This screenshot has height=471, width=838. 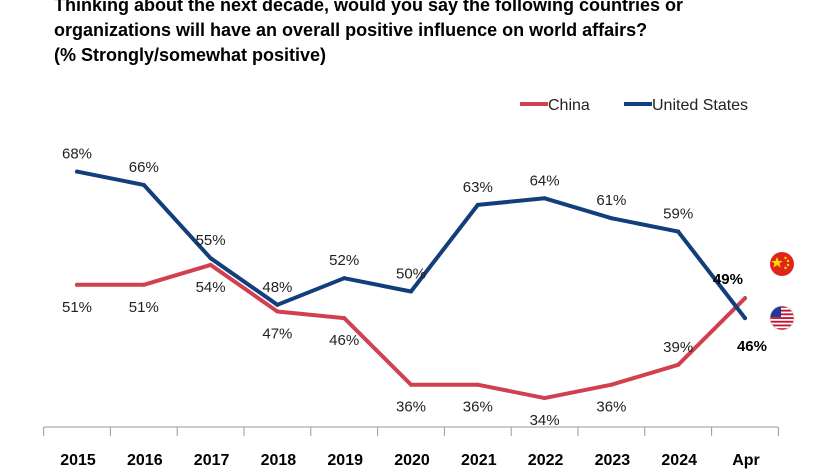 I want to click on x-tick-label: 2022, so click(x=546, y=460).